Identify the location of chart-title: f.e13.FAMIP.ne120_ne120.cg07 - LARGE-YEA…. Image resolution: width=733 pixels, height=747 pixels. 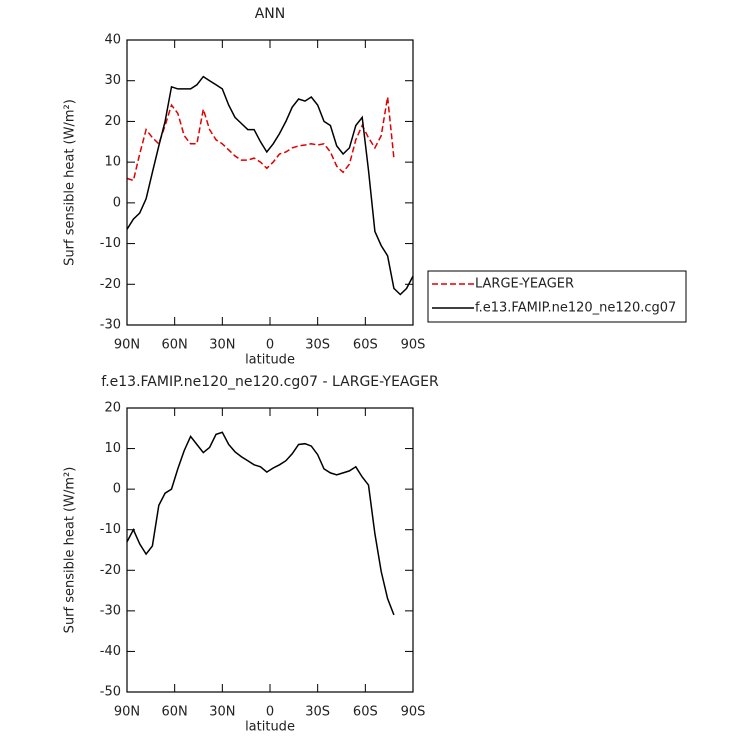
(270, 382).